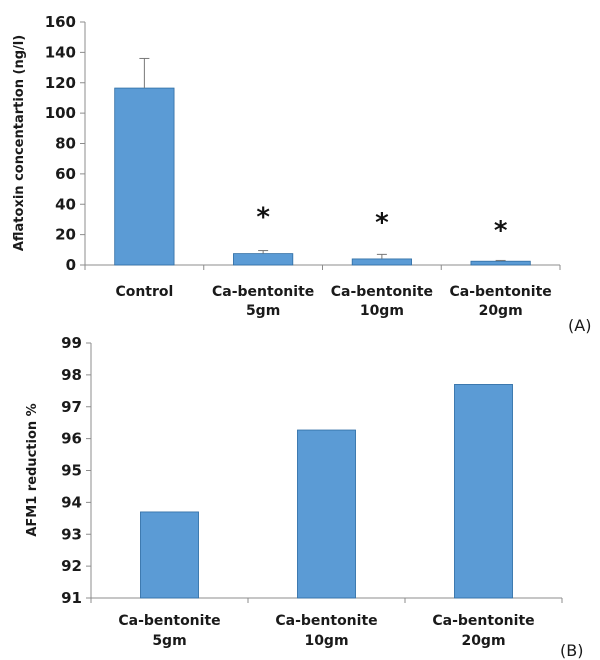 This screenshot has width=600, height=660. What do you see at coordinates (326, 641) in the screenshot?
I see `chart-b-category-label: 10gm` at bounding box center [326, 641].